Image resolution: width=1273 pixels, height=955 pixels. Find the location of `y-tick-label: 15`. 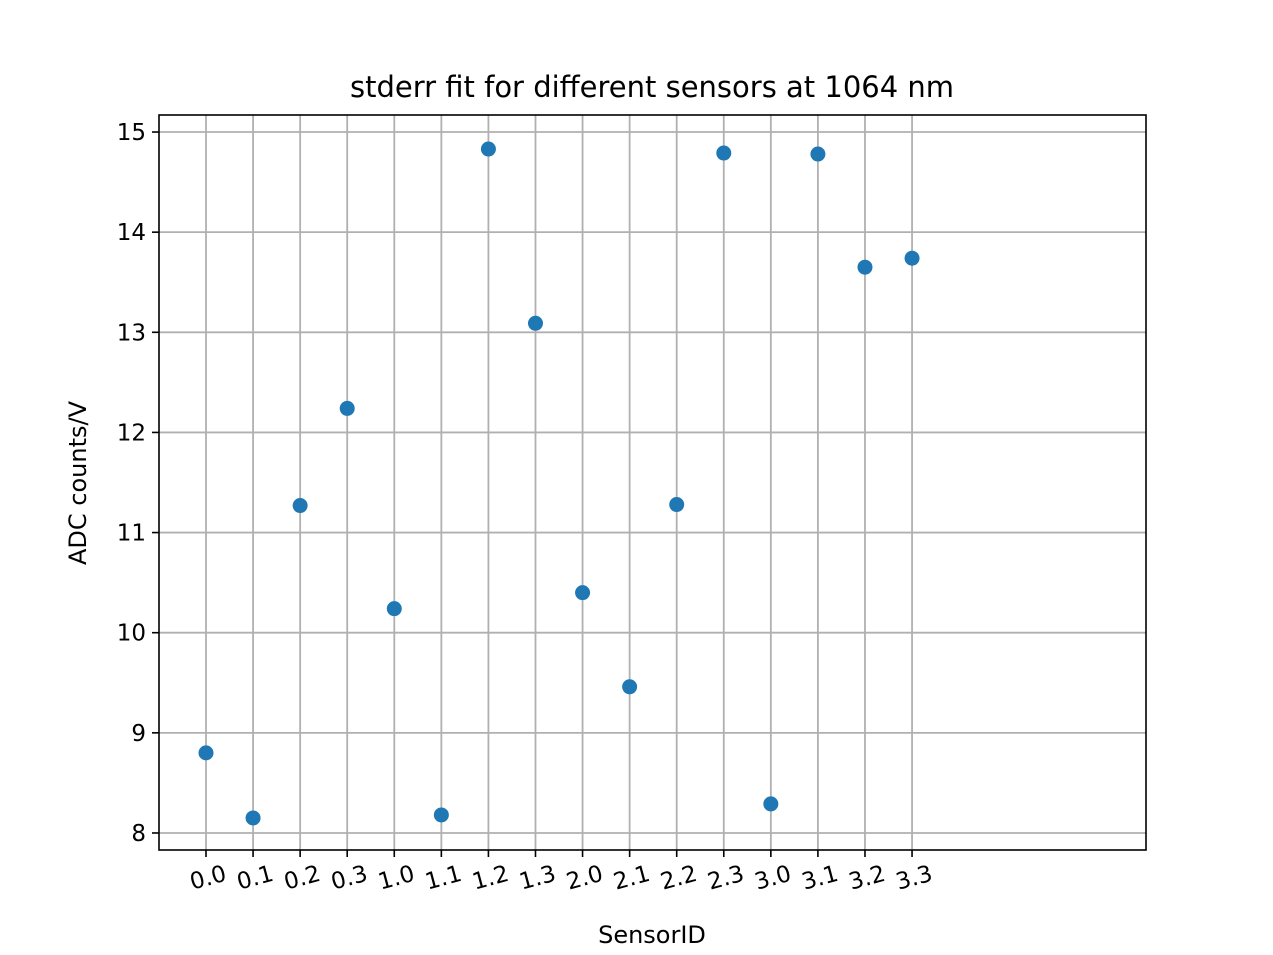

y-tick-label: 15 is located at coordinates (131, 133).